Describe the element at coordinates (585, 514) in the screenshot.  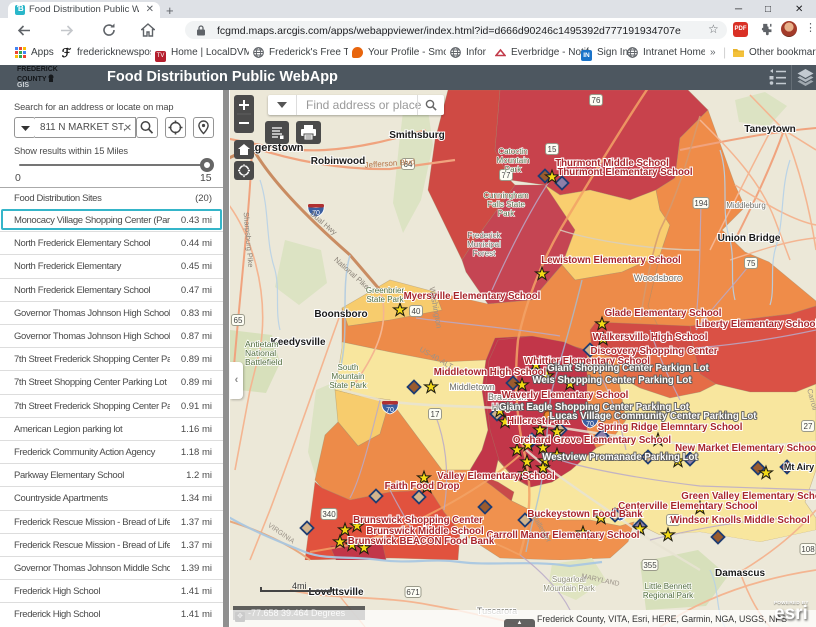
I see `svg-text: Buckeystown Food Bank` at that location.